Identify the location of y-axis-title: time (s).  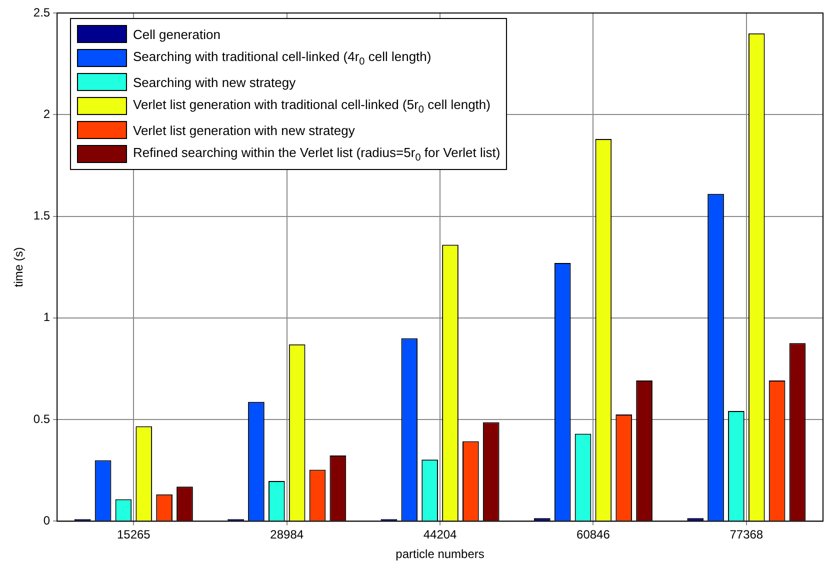
(19, 267).